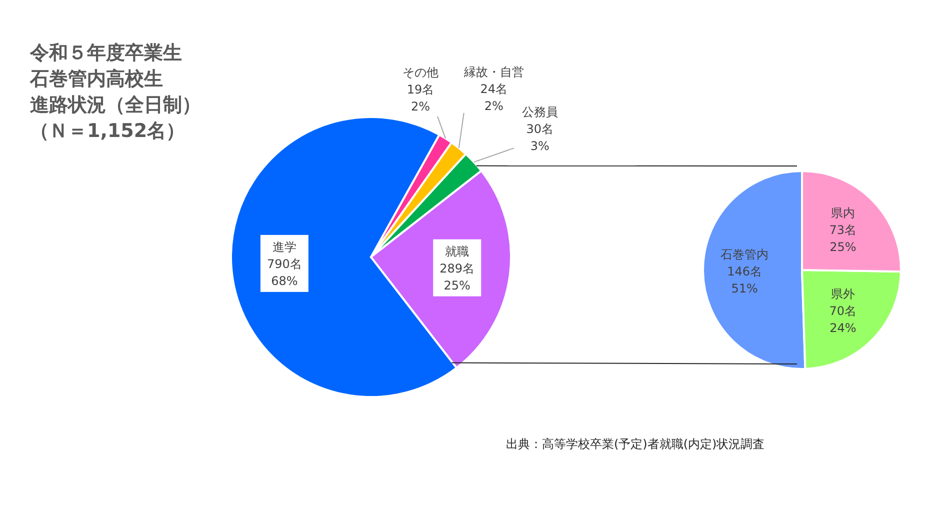 The height and width of the screenshot is (514, 943). I want to click on slice-label: 公務員, so click(540, 112).